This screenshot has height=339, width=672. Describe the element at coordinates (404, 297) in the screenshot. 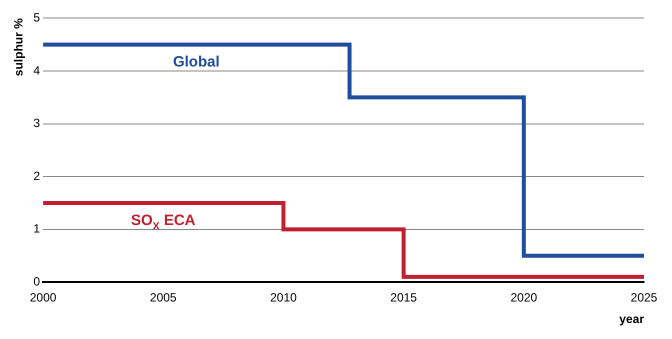

I see `x-tick-label: 2015` at that location.